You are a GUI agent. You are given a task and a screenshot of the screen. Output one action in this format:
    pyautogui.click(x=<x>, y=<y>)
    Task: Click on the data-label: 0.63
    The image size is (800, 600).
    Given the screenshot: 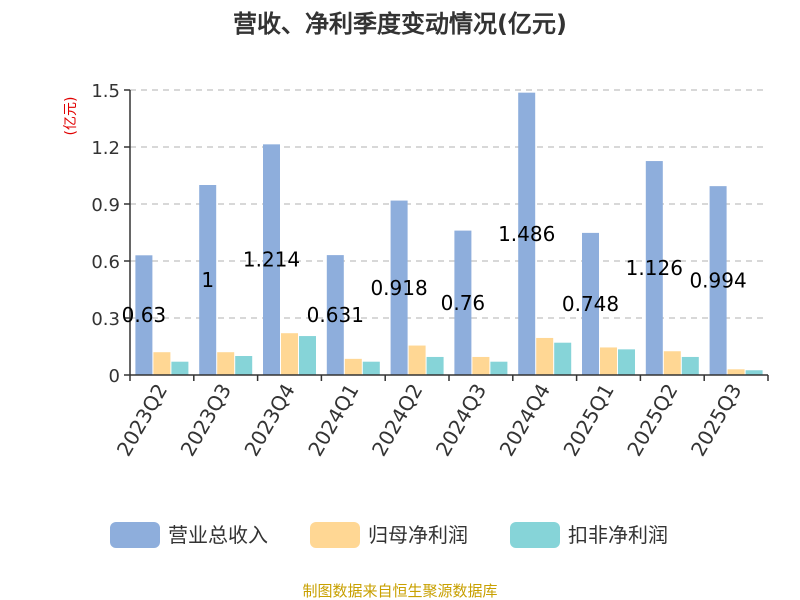 What is the action you would take?
    pyautogui.click(x=144, y=315)
    